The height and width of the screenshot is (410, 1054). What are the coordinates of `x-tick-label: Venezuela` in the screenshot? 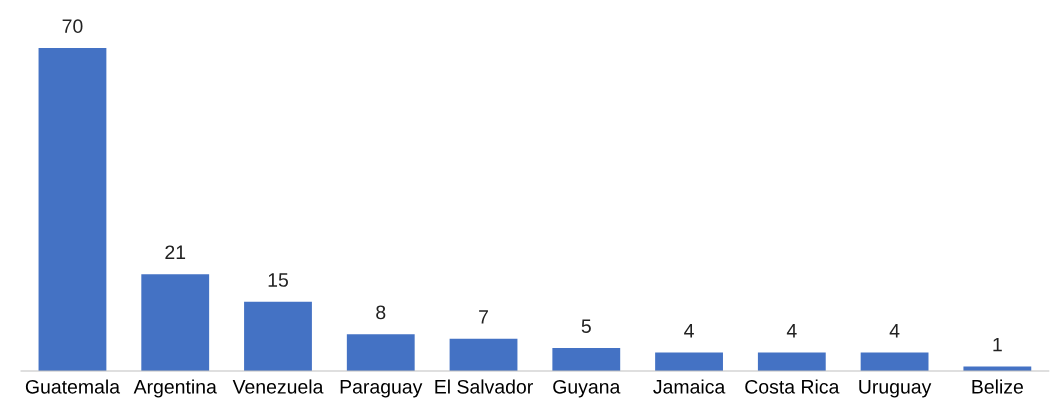 It's located at (278, 386).